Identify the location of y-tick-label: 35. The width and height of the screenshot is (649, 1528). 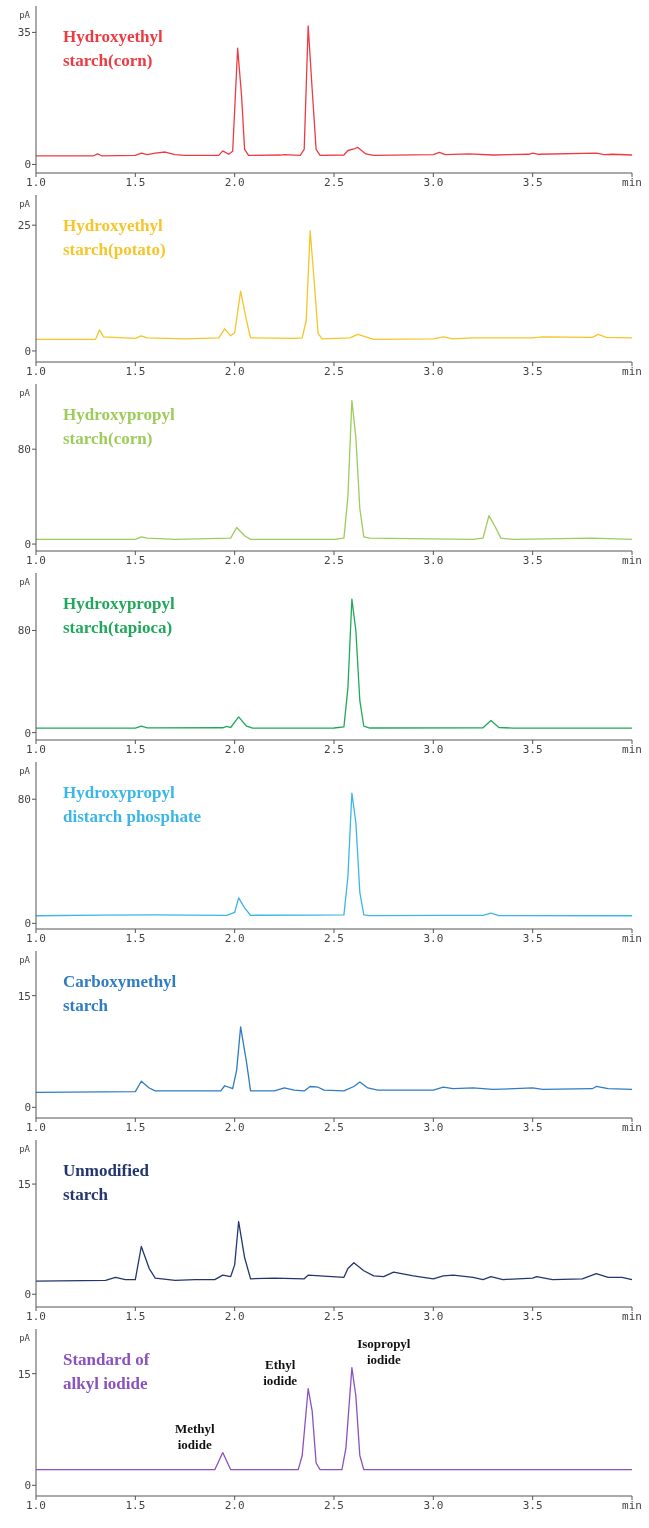
(24, 33).